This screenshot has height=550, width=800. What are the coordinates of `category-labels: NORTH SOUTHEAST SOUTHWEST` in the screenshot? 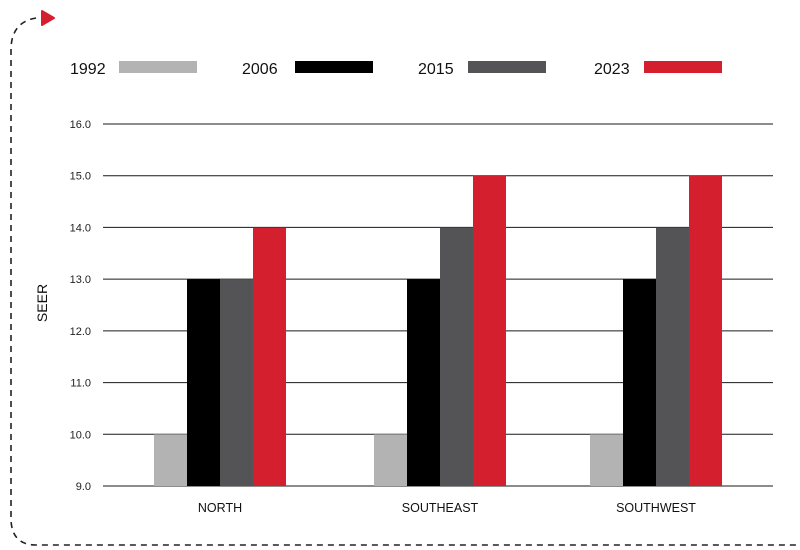 It's located at (447, 508).